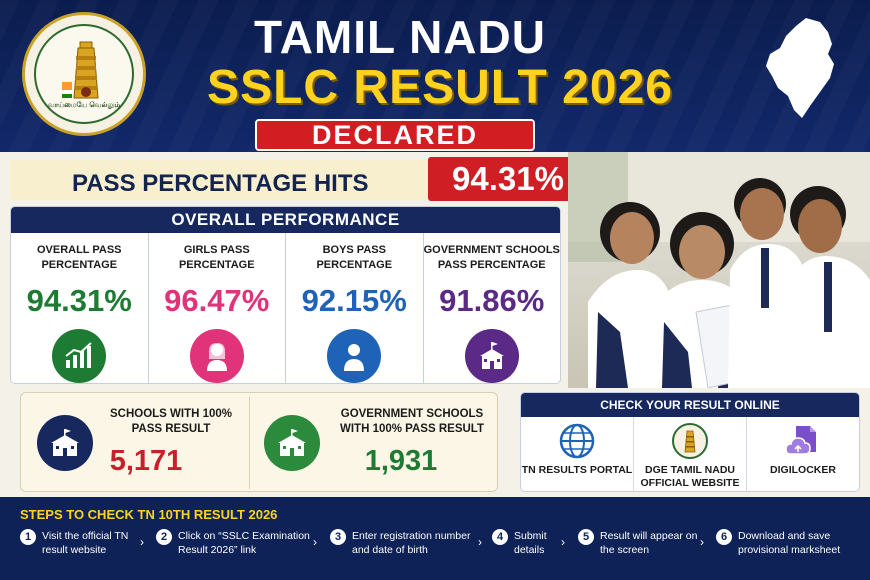 The width and height of the screenshot is (870, 580). I want to click on stat-overall-pass: OVERALL PASS PERCENTAGE 94.31%, so click(80, 308).